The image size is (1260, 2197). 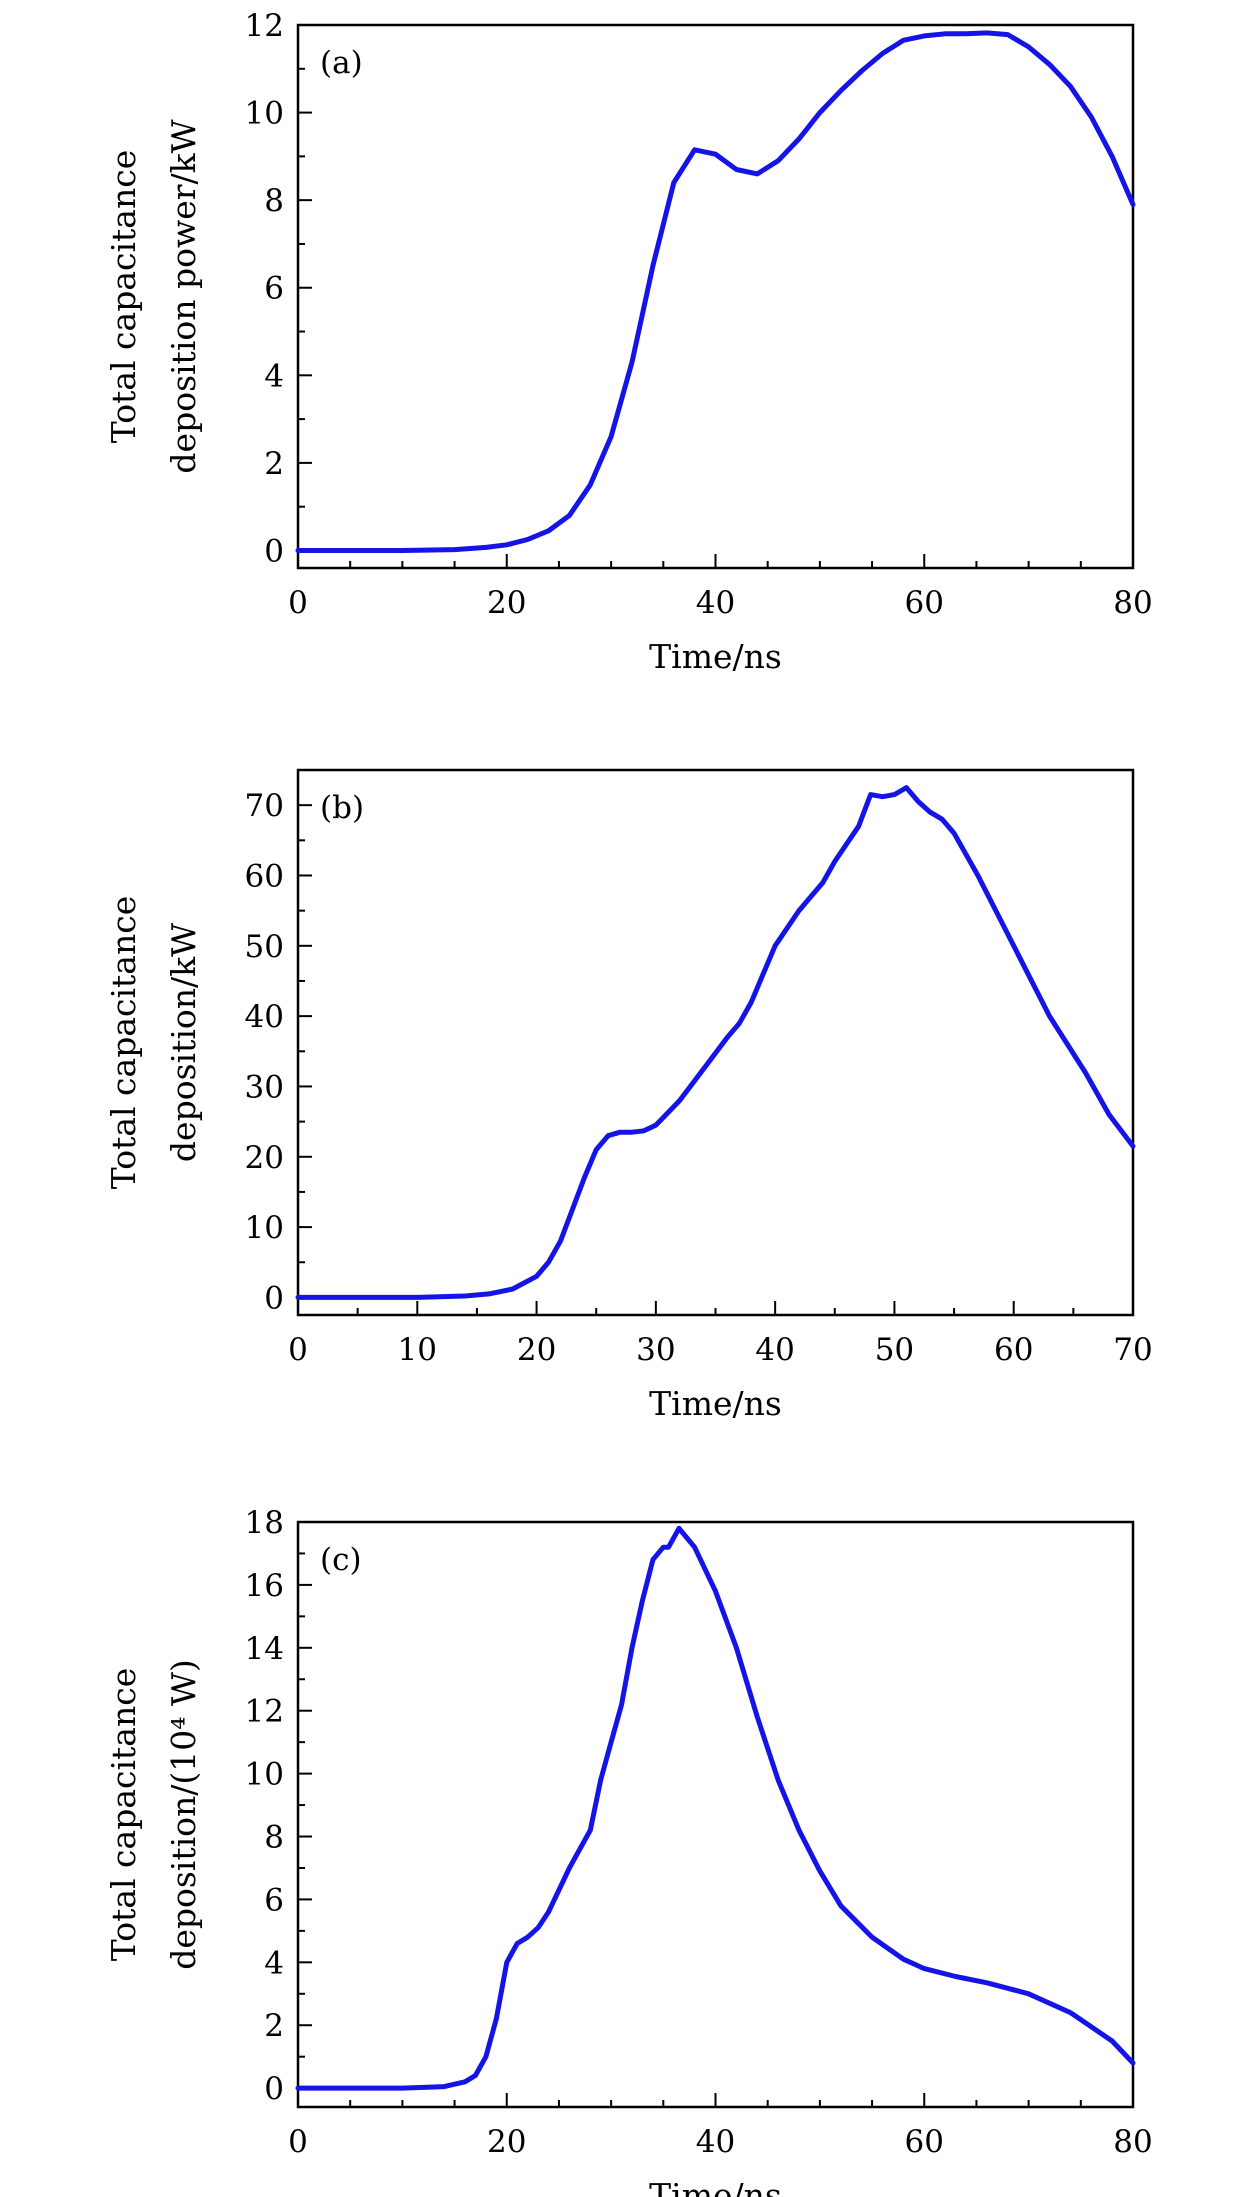 I want to click on x-tick-label: 70, so click(x=1132, y=1350).